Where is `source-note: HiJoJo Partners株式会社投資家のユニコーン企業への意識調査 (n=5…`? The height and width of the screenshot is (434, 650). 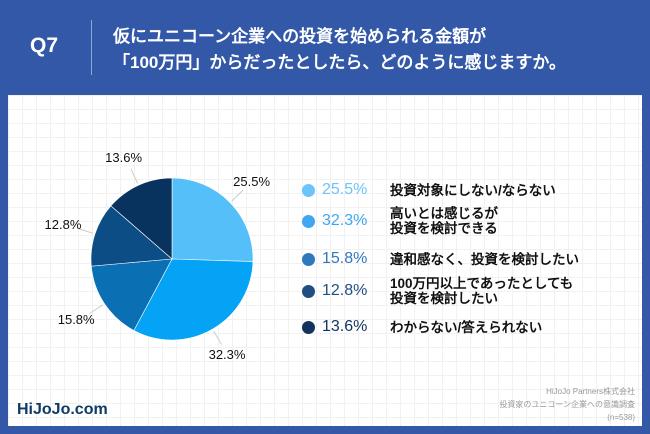
source-note: HiJoJo Partners株式会社投資家のユニコーン企業への意識調査 (n=5… is located at coordinates (567, 404).